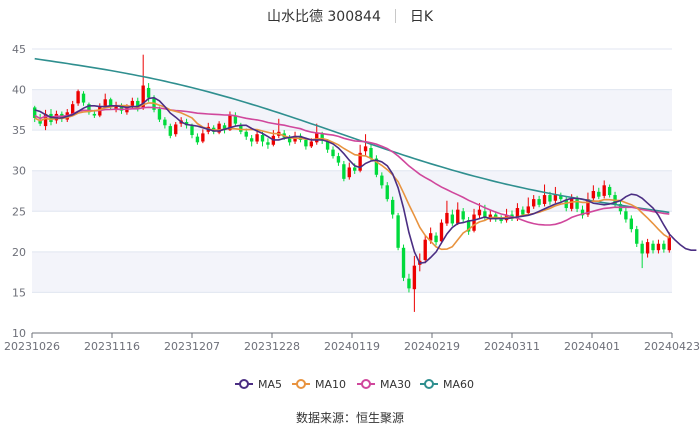  I want to click on legend-label: MA30, so click(395, 384).